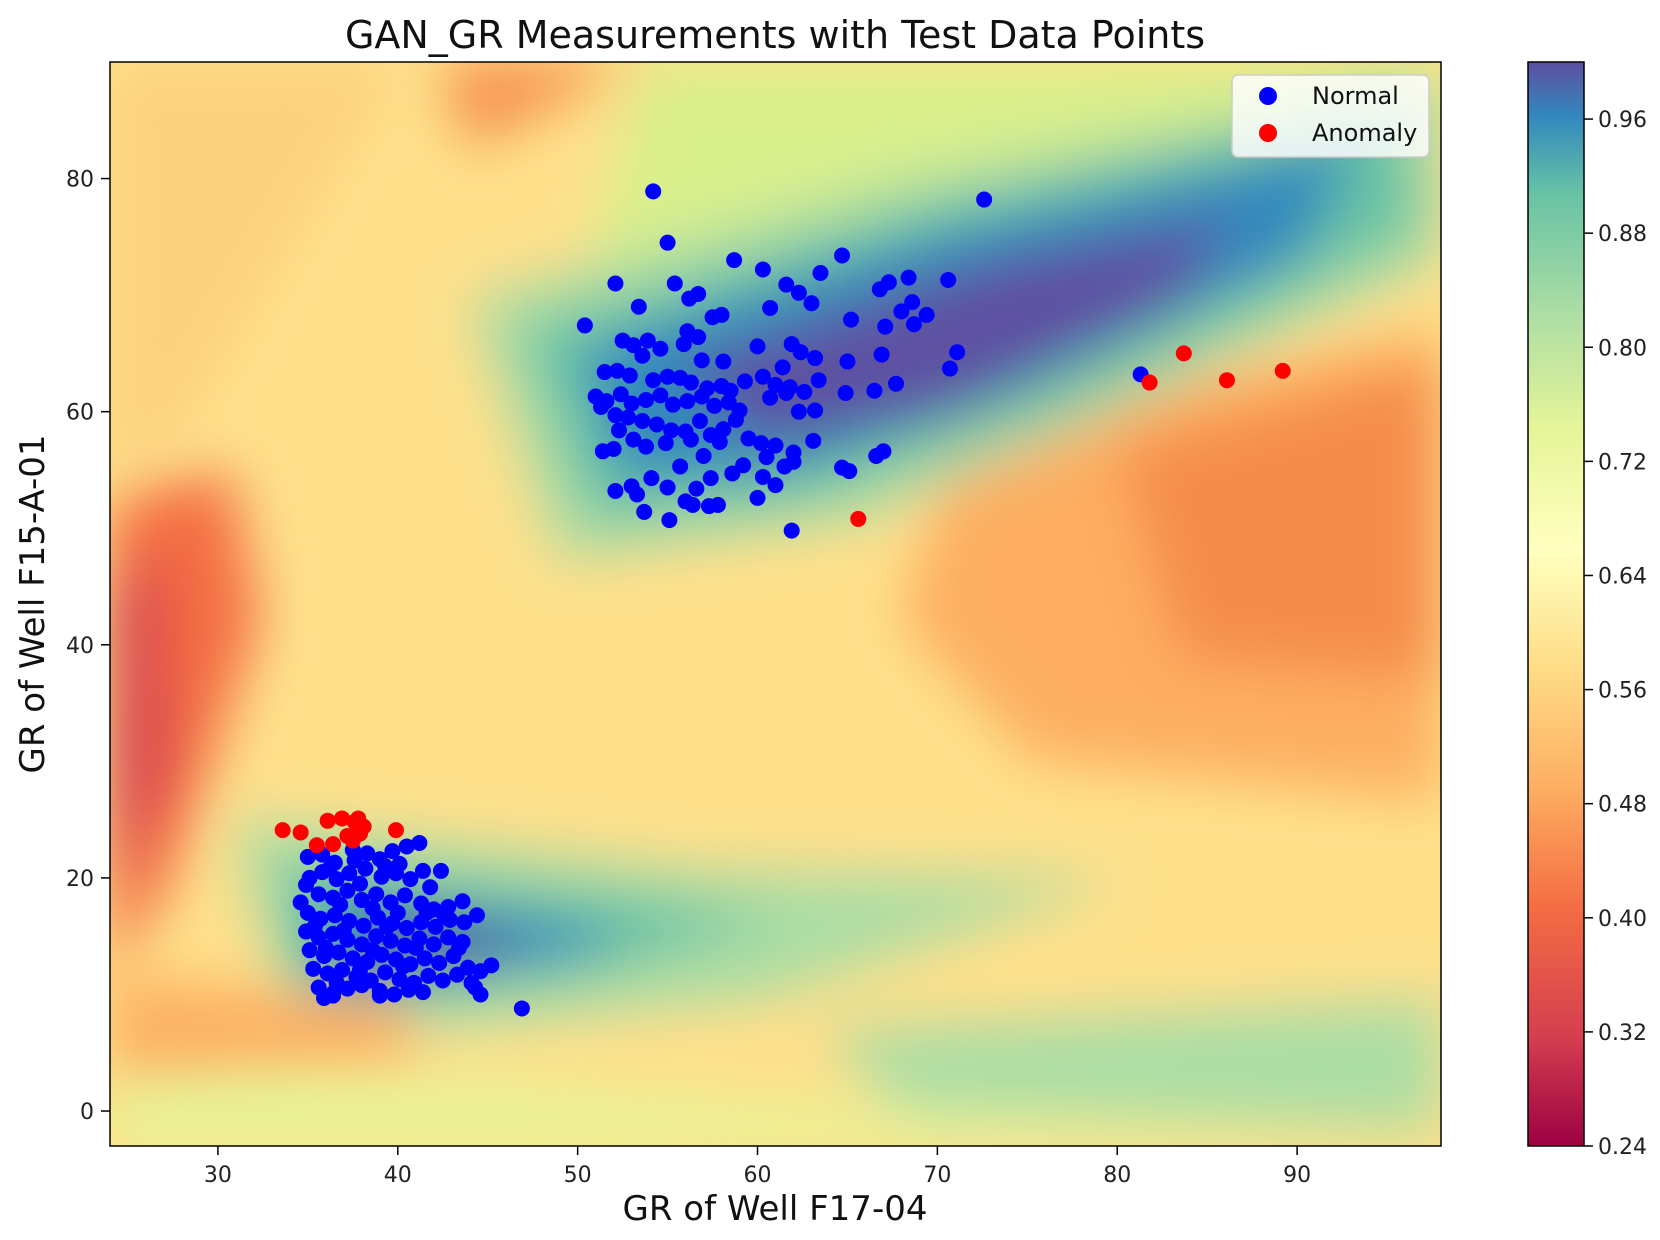  Describe the element at coordinates (1117, 1175) in the screenshot. I see `x-tick-label: 80` at that location.